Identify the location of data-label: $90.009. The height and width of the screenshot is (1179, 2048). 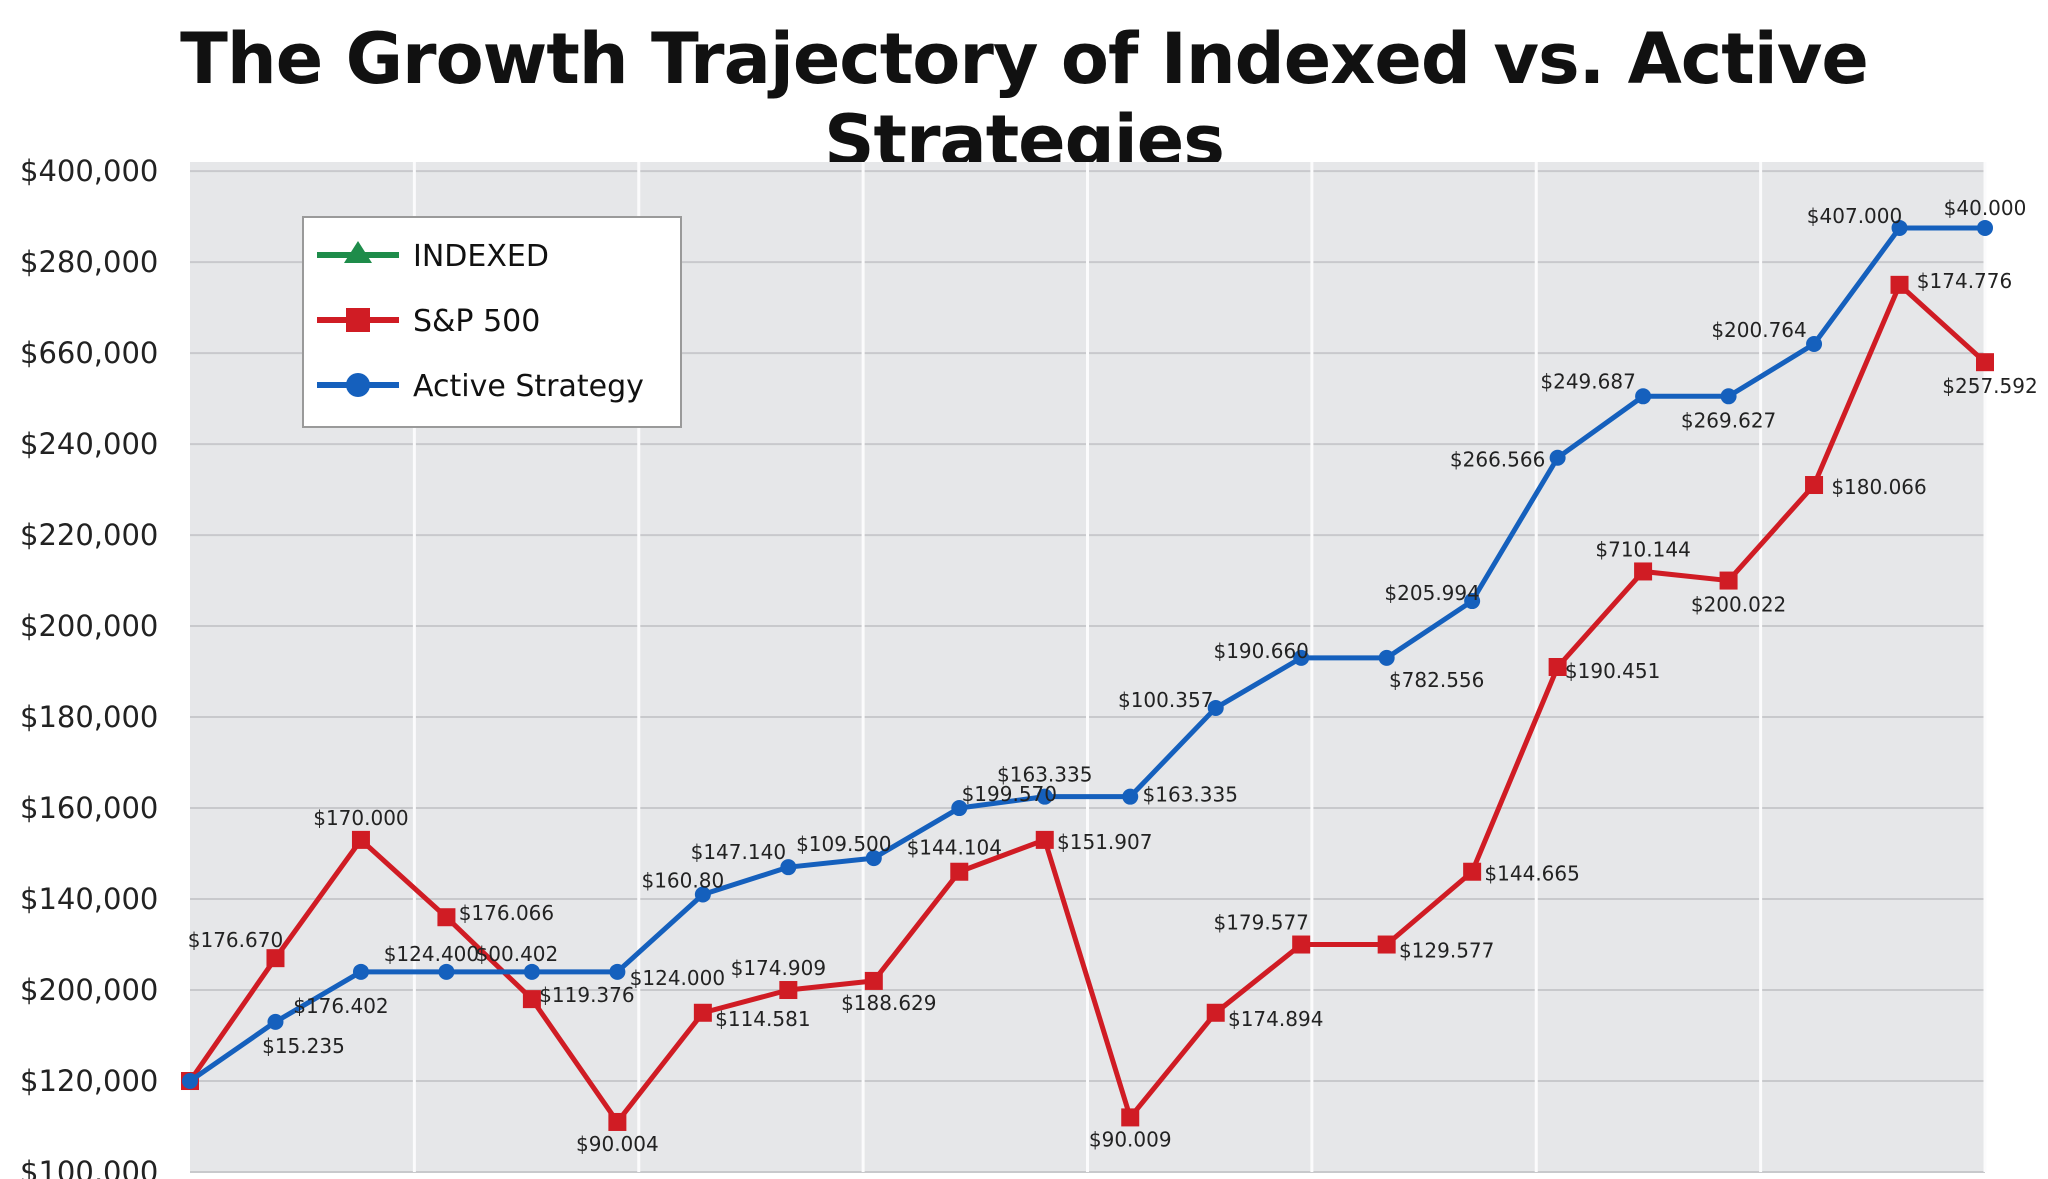
(1130, 1139).